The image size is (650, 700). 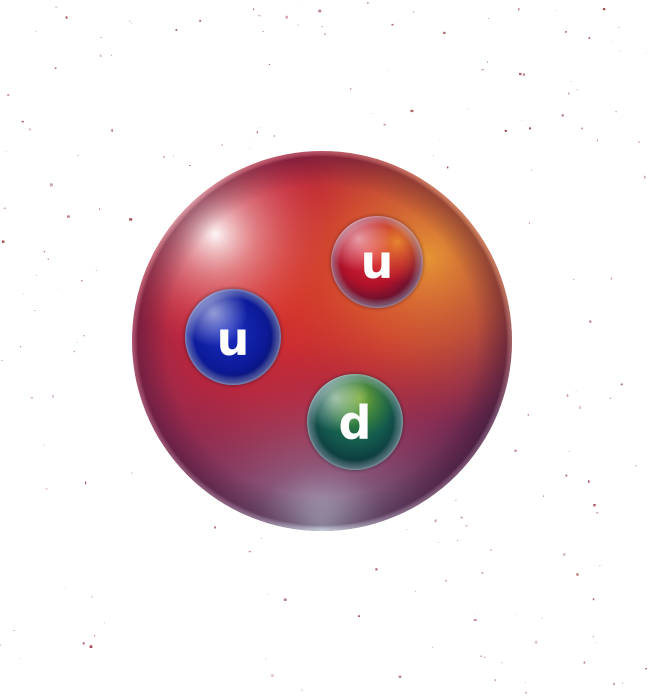 What do you see at coordinates (377, 262) in the screenshot?
I see `quark-red: u` at bounding box center [377, 262].